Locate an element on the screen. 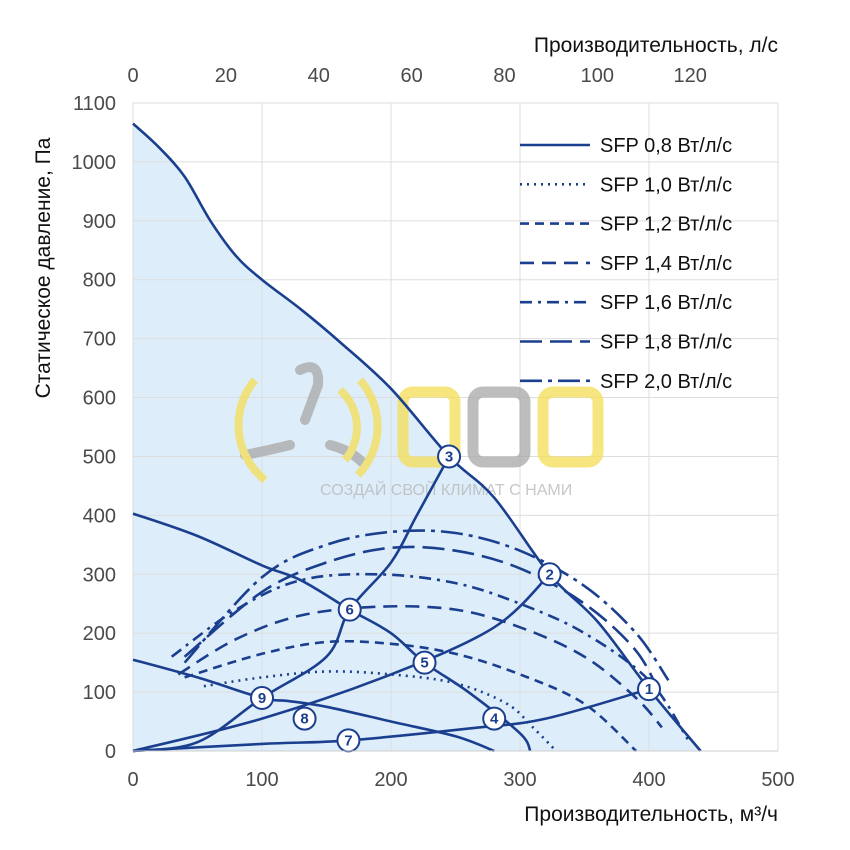 Image resolution: width=850 pixels, height=850 pixels. brand-letters is located at coordinates (500, 427).